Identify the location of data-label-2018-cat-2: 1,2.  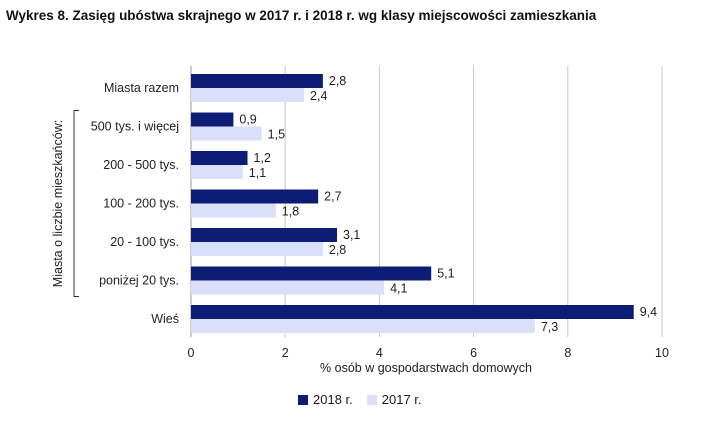
(262, 158).